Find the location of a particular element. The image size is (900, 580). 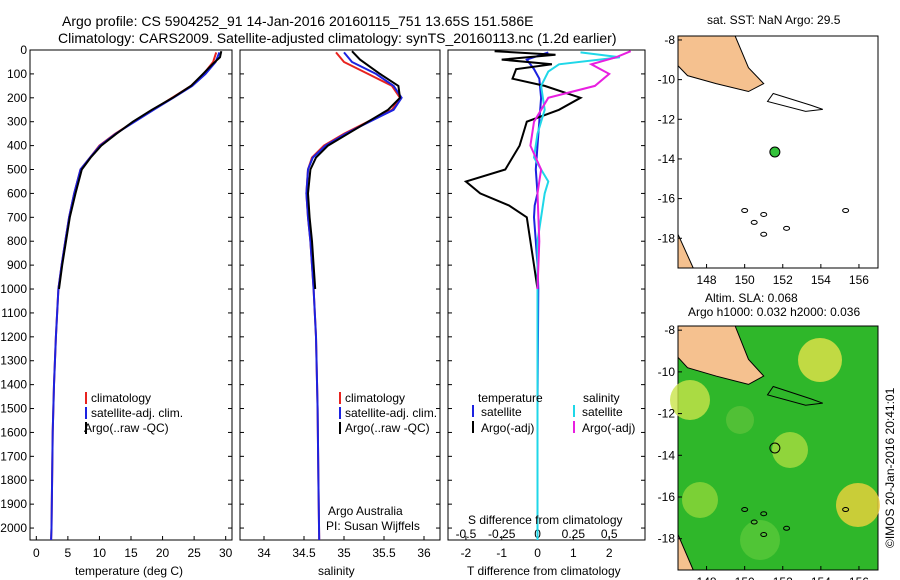

top-tick-label: -0.5 is located at coordinates (466, 534).